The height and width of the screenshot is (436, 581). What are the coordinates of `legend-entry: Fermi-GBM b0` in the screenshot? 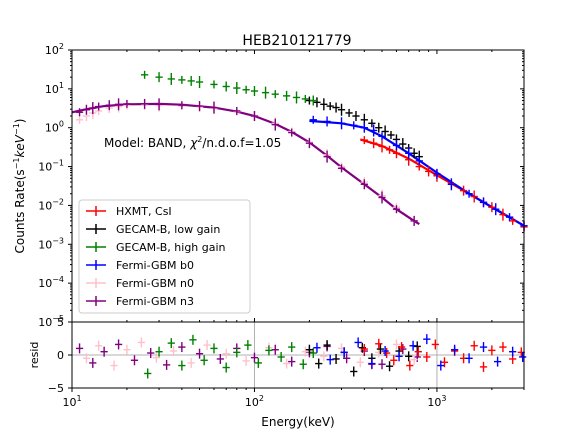 It's located at (140, 265).